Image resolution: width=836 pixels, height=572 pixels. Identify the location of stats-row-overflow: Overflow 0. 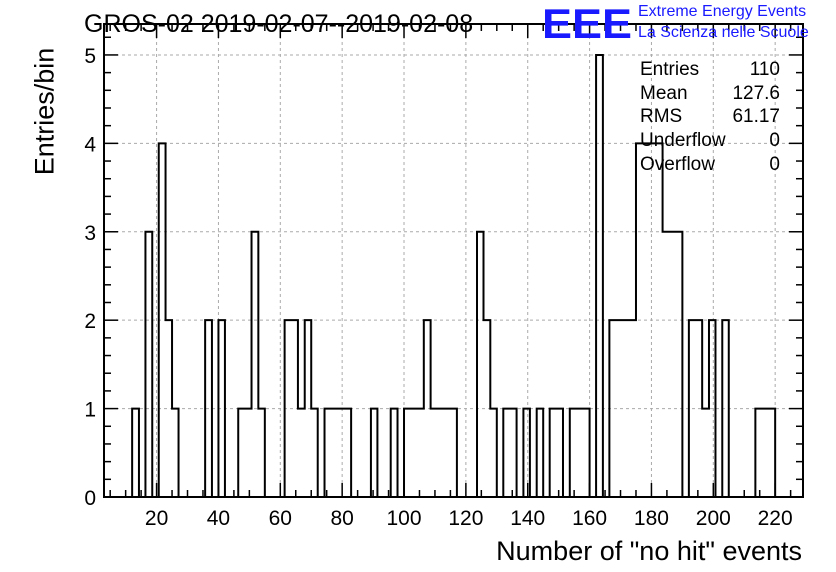
(710, 165).